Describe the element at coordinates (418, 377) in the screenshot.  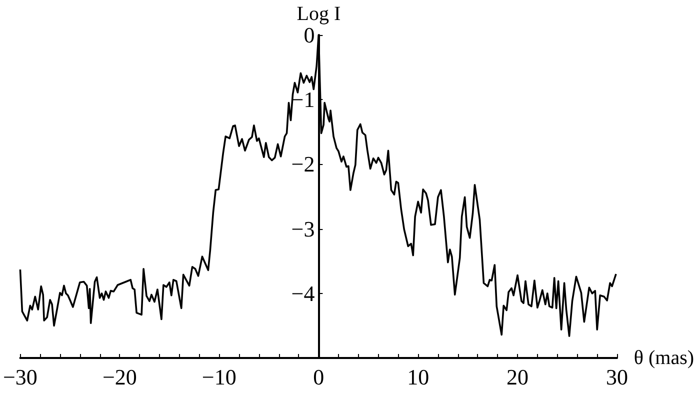
I see `x-tick-label: 10` at that location.